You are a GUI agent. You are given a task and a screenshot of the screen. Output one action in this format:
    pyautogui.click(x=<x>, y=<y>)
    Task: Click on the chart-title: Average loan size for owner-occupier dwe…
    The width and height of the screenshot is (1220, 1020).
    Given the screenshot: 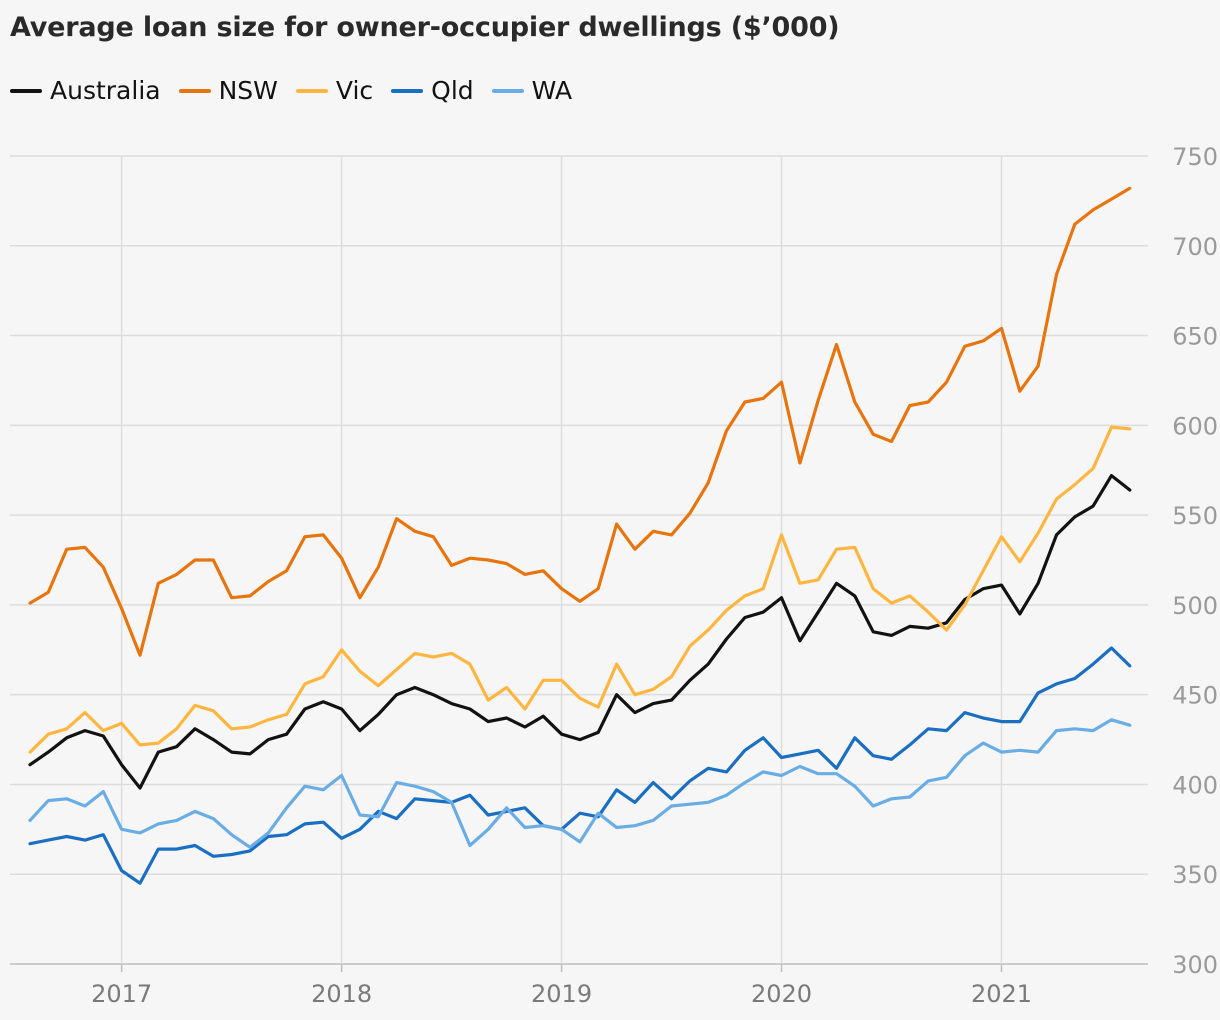 What is the action you would take?
    pyautogui.click(x=425, y=27)
    